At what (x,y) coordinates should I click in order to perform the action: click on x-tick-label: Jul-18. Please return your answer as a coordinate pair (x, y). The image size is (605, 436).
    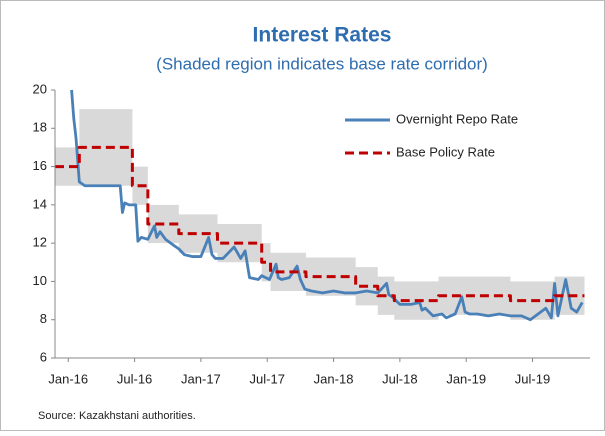
    Looking at the image, I should click on (399, 378).